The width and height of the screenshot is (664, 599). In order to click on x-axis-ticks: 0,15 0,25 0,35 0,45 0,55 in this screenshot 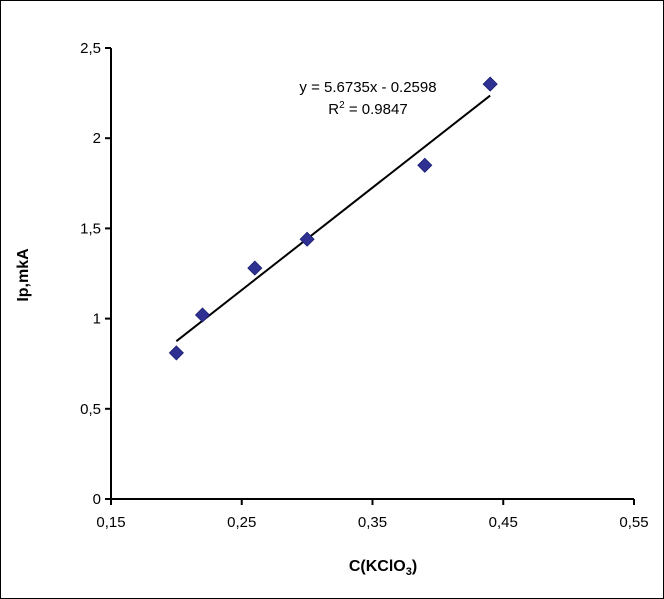, I will do `click(372, 515)`.